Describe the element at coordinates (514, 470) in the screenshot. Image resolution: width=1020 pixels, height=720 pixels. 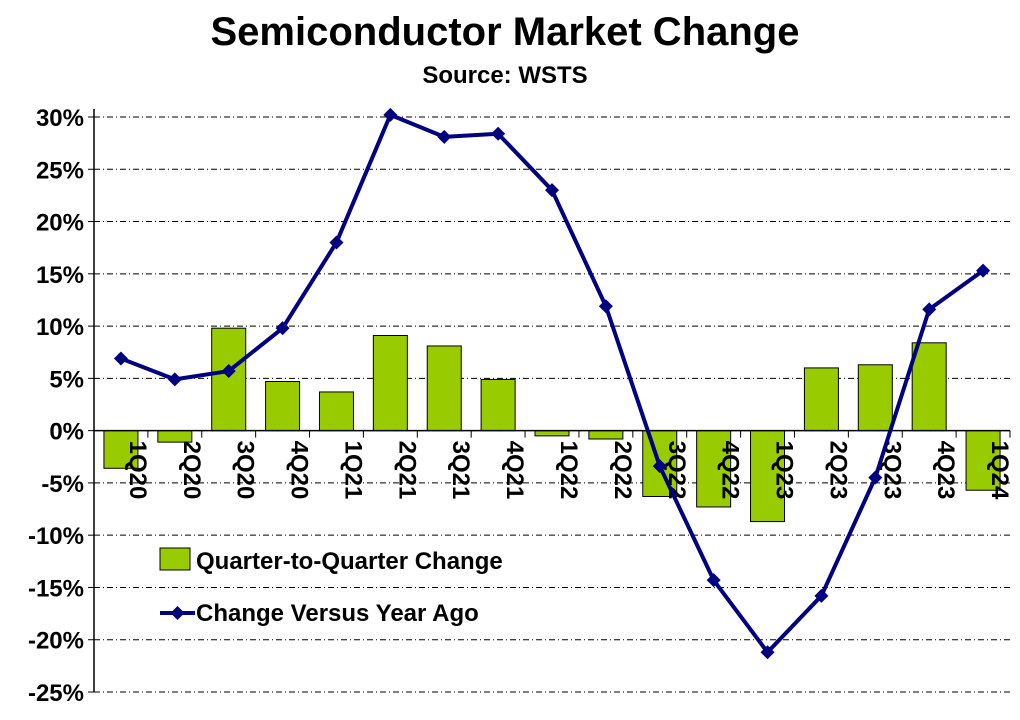
I see `x-tick-label: 4Q21` at that location.